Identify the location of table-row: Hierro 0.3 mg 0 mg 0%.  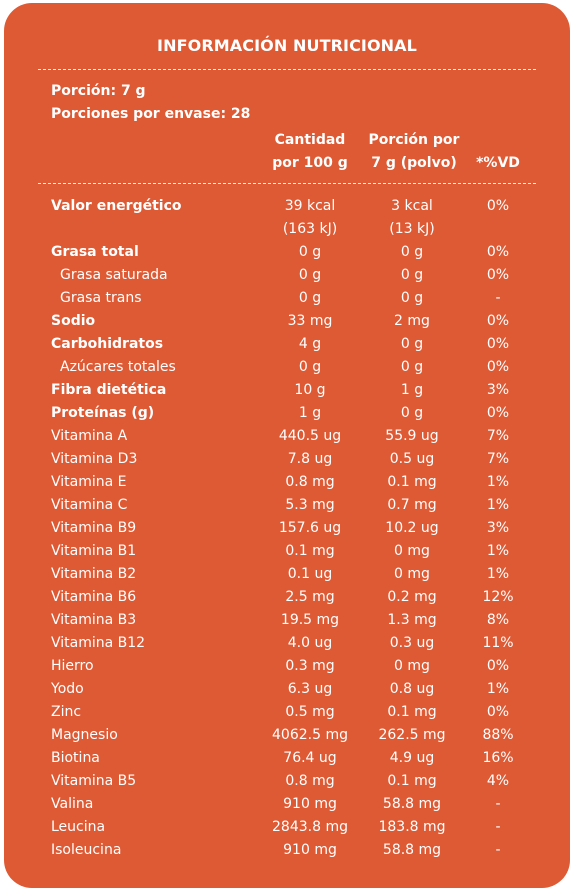
(287, 666).